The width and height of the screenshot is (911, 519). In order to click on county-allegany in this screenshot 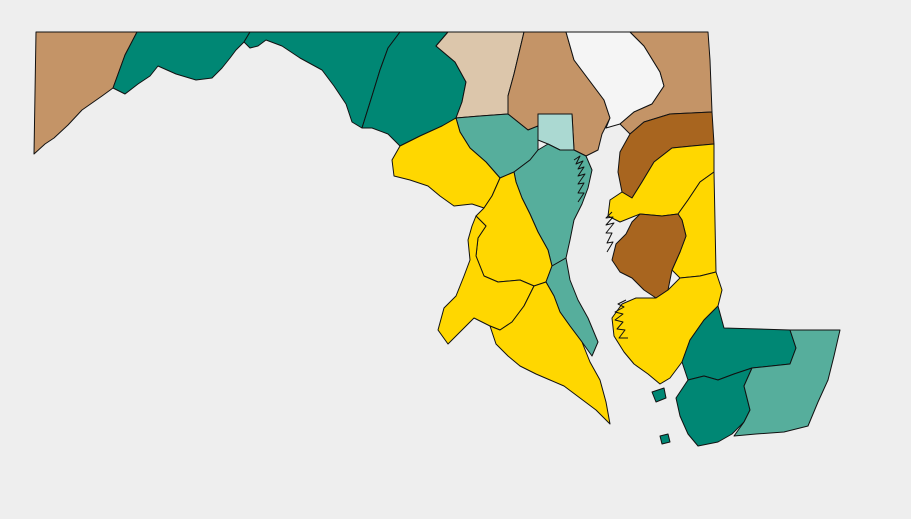, I will do `click(181, 63)`.